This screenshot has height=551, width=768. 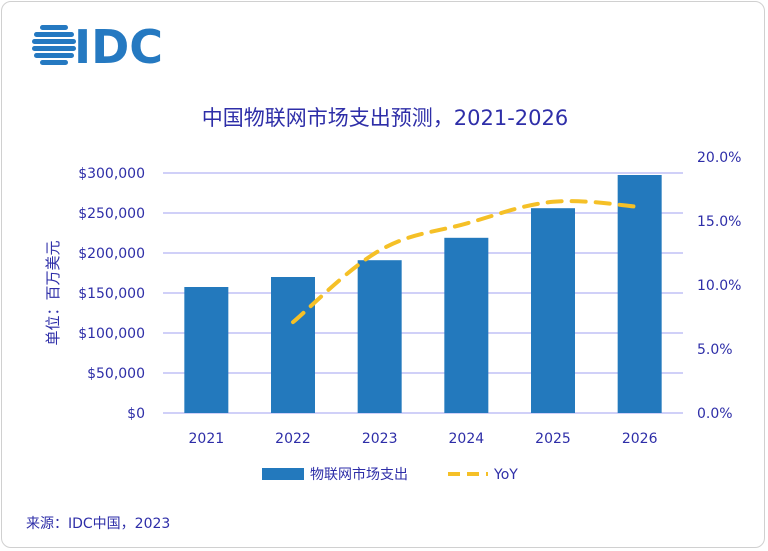 I want to click on legend: 物联网市场支出 YoY, so click(x=390, y=474).